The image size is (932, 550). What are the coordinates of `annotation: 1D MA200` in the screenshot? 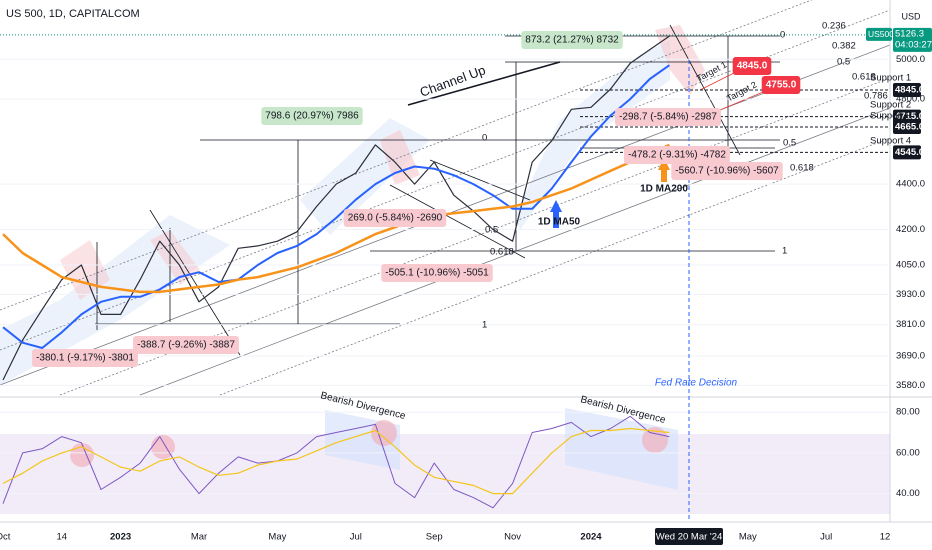 It's located at (664, 189).